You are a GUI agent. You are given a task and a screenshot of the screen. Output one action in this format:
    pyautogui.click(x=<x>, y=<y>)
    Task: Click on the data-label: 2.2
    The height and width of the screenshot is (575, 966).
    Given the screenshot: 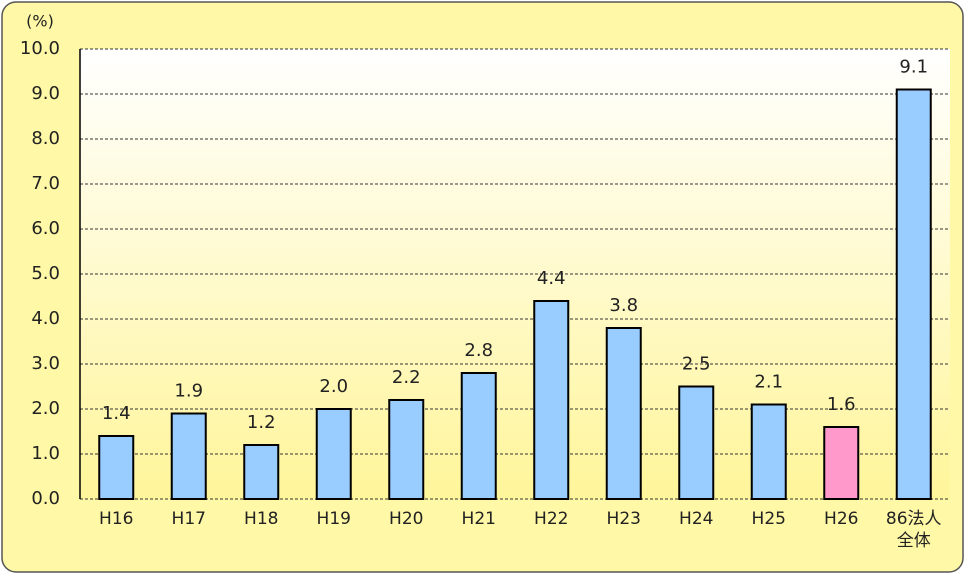 What is the action you would take?
    pyautogui.click(x=406, y=377)
    